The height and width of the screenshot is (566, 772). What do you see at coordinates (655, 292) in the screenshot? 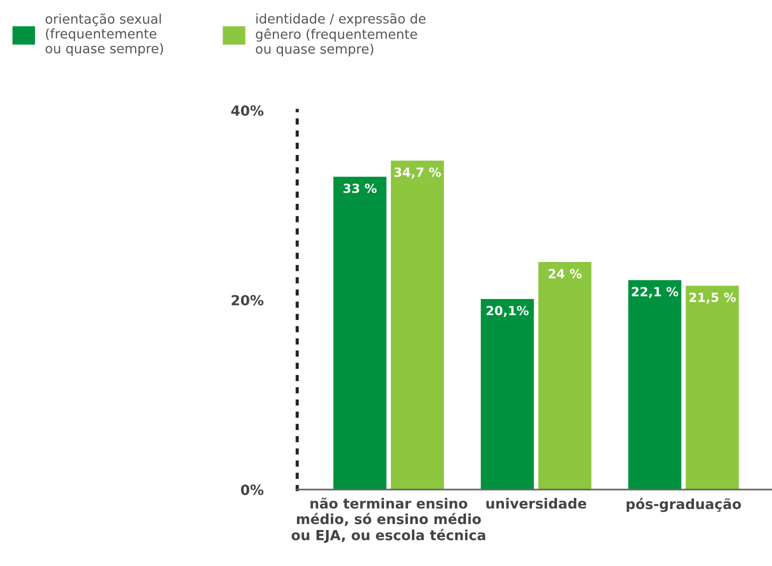
I see `data-label: 22,1 %` at bounding box center [655, 292].